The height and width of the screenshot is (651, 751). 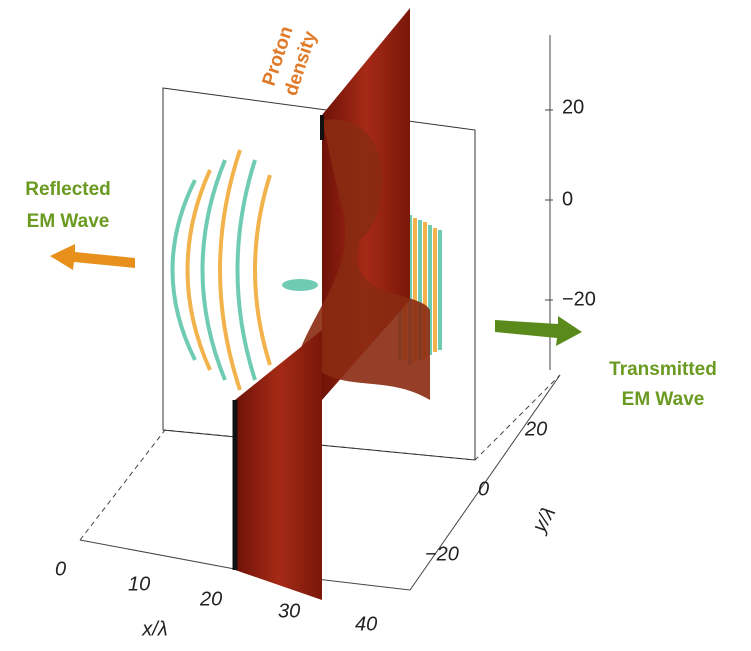 What do you see at coordinates (139, 584) in the screenshot?
I see `x-tick-label: 10` at bounding box center [139, 584].